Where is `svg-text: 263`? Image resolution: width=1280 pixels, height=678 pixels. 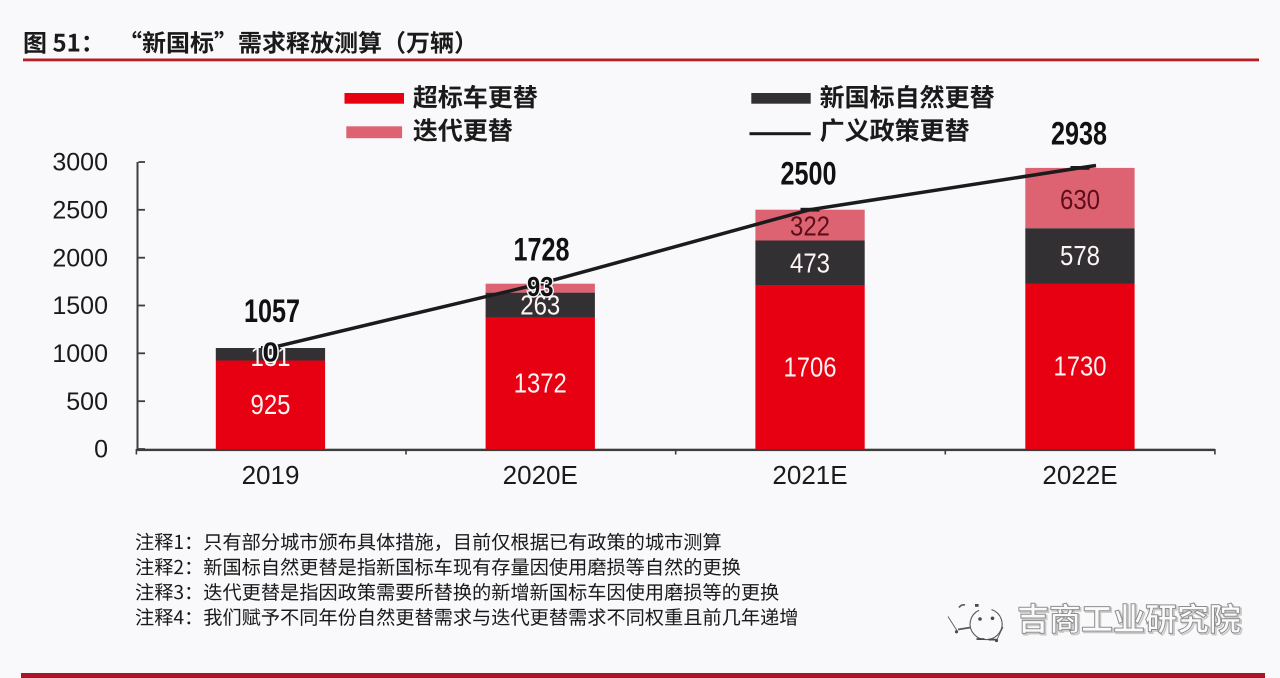
svg-text: 263 is located at coordinates (540, 305).